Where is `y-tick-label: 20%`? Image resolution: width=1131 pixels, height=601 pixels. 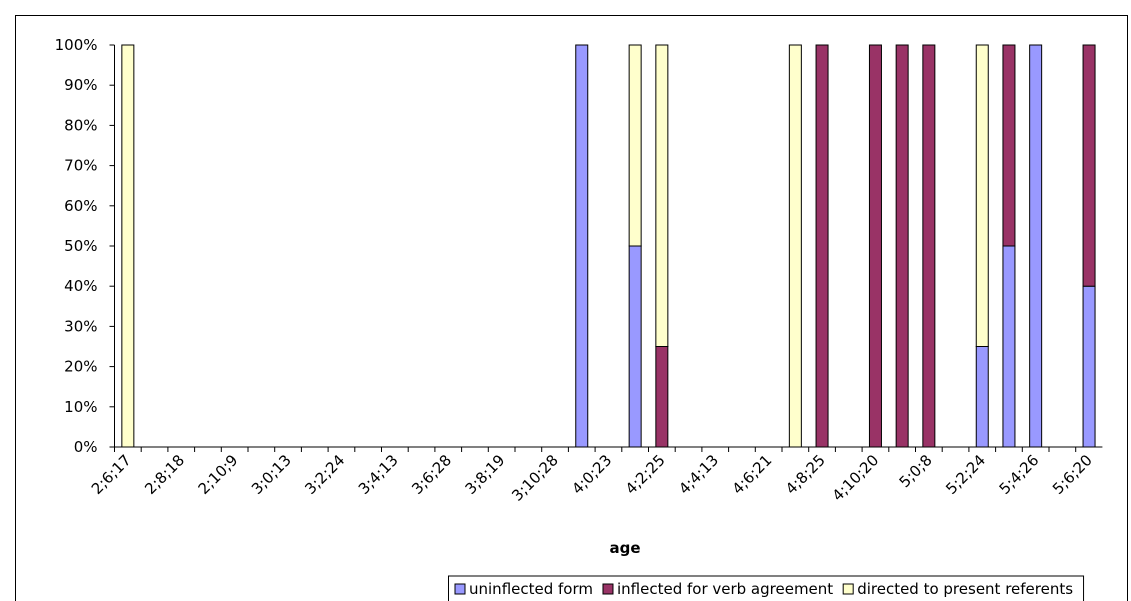 y-tick-label: 20% is located at coordinates (80, 367).